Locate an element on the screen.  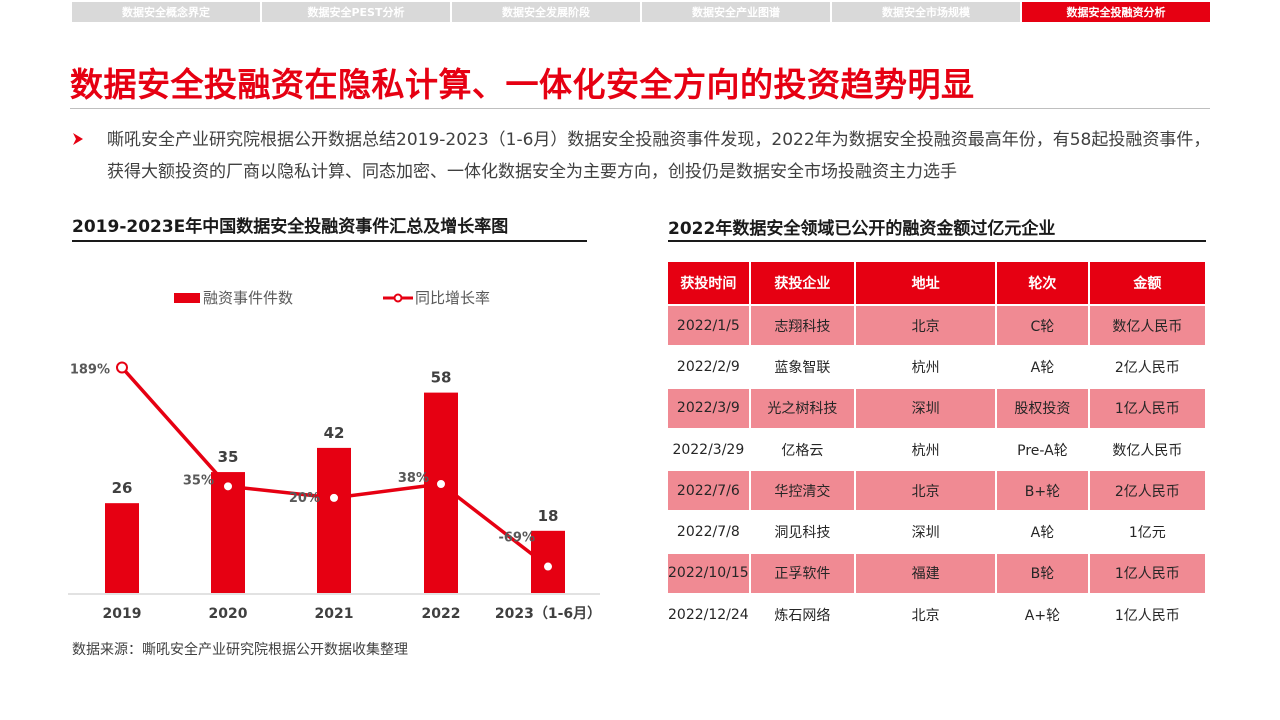
chart-title: 2019-2023E年中国数据安全投融资事件汇总及增长率图 is located at coordinates (290, 227).